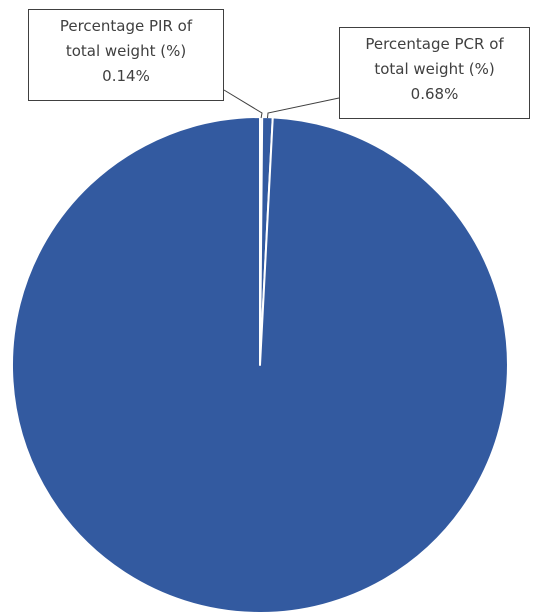  Describe the element at coordinates (303, 108) in the screenshot. I see `leader-line-pcr` at that location.